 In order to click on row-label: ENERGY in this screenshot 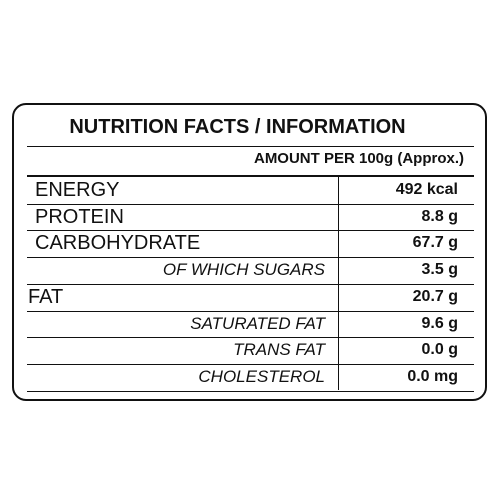, I will do `click(77, 190)`.